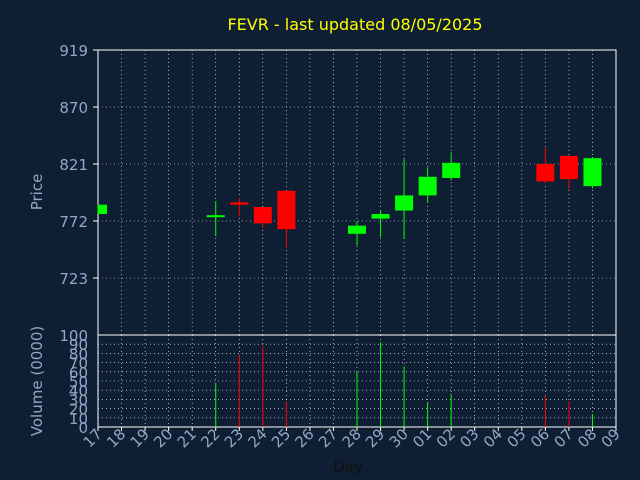 The image size is (640, 480). What do you see at coordinates (257, 438) in the screenshot?
I see `x-tick-label: 24` at bounding box center [257, 438].